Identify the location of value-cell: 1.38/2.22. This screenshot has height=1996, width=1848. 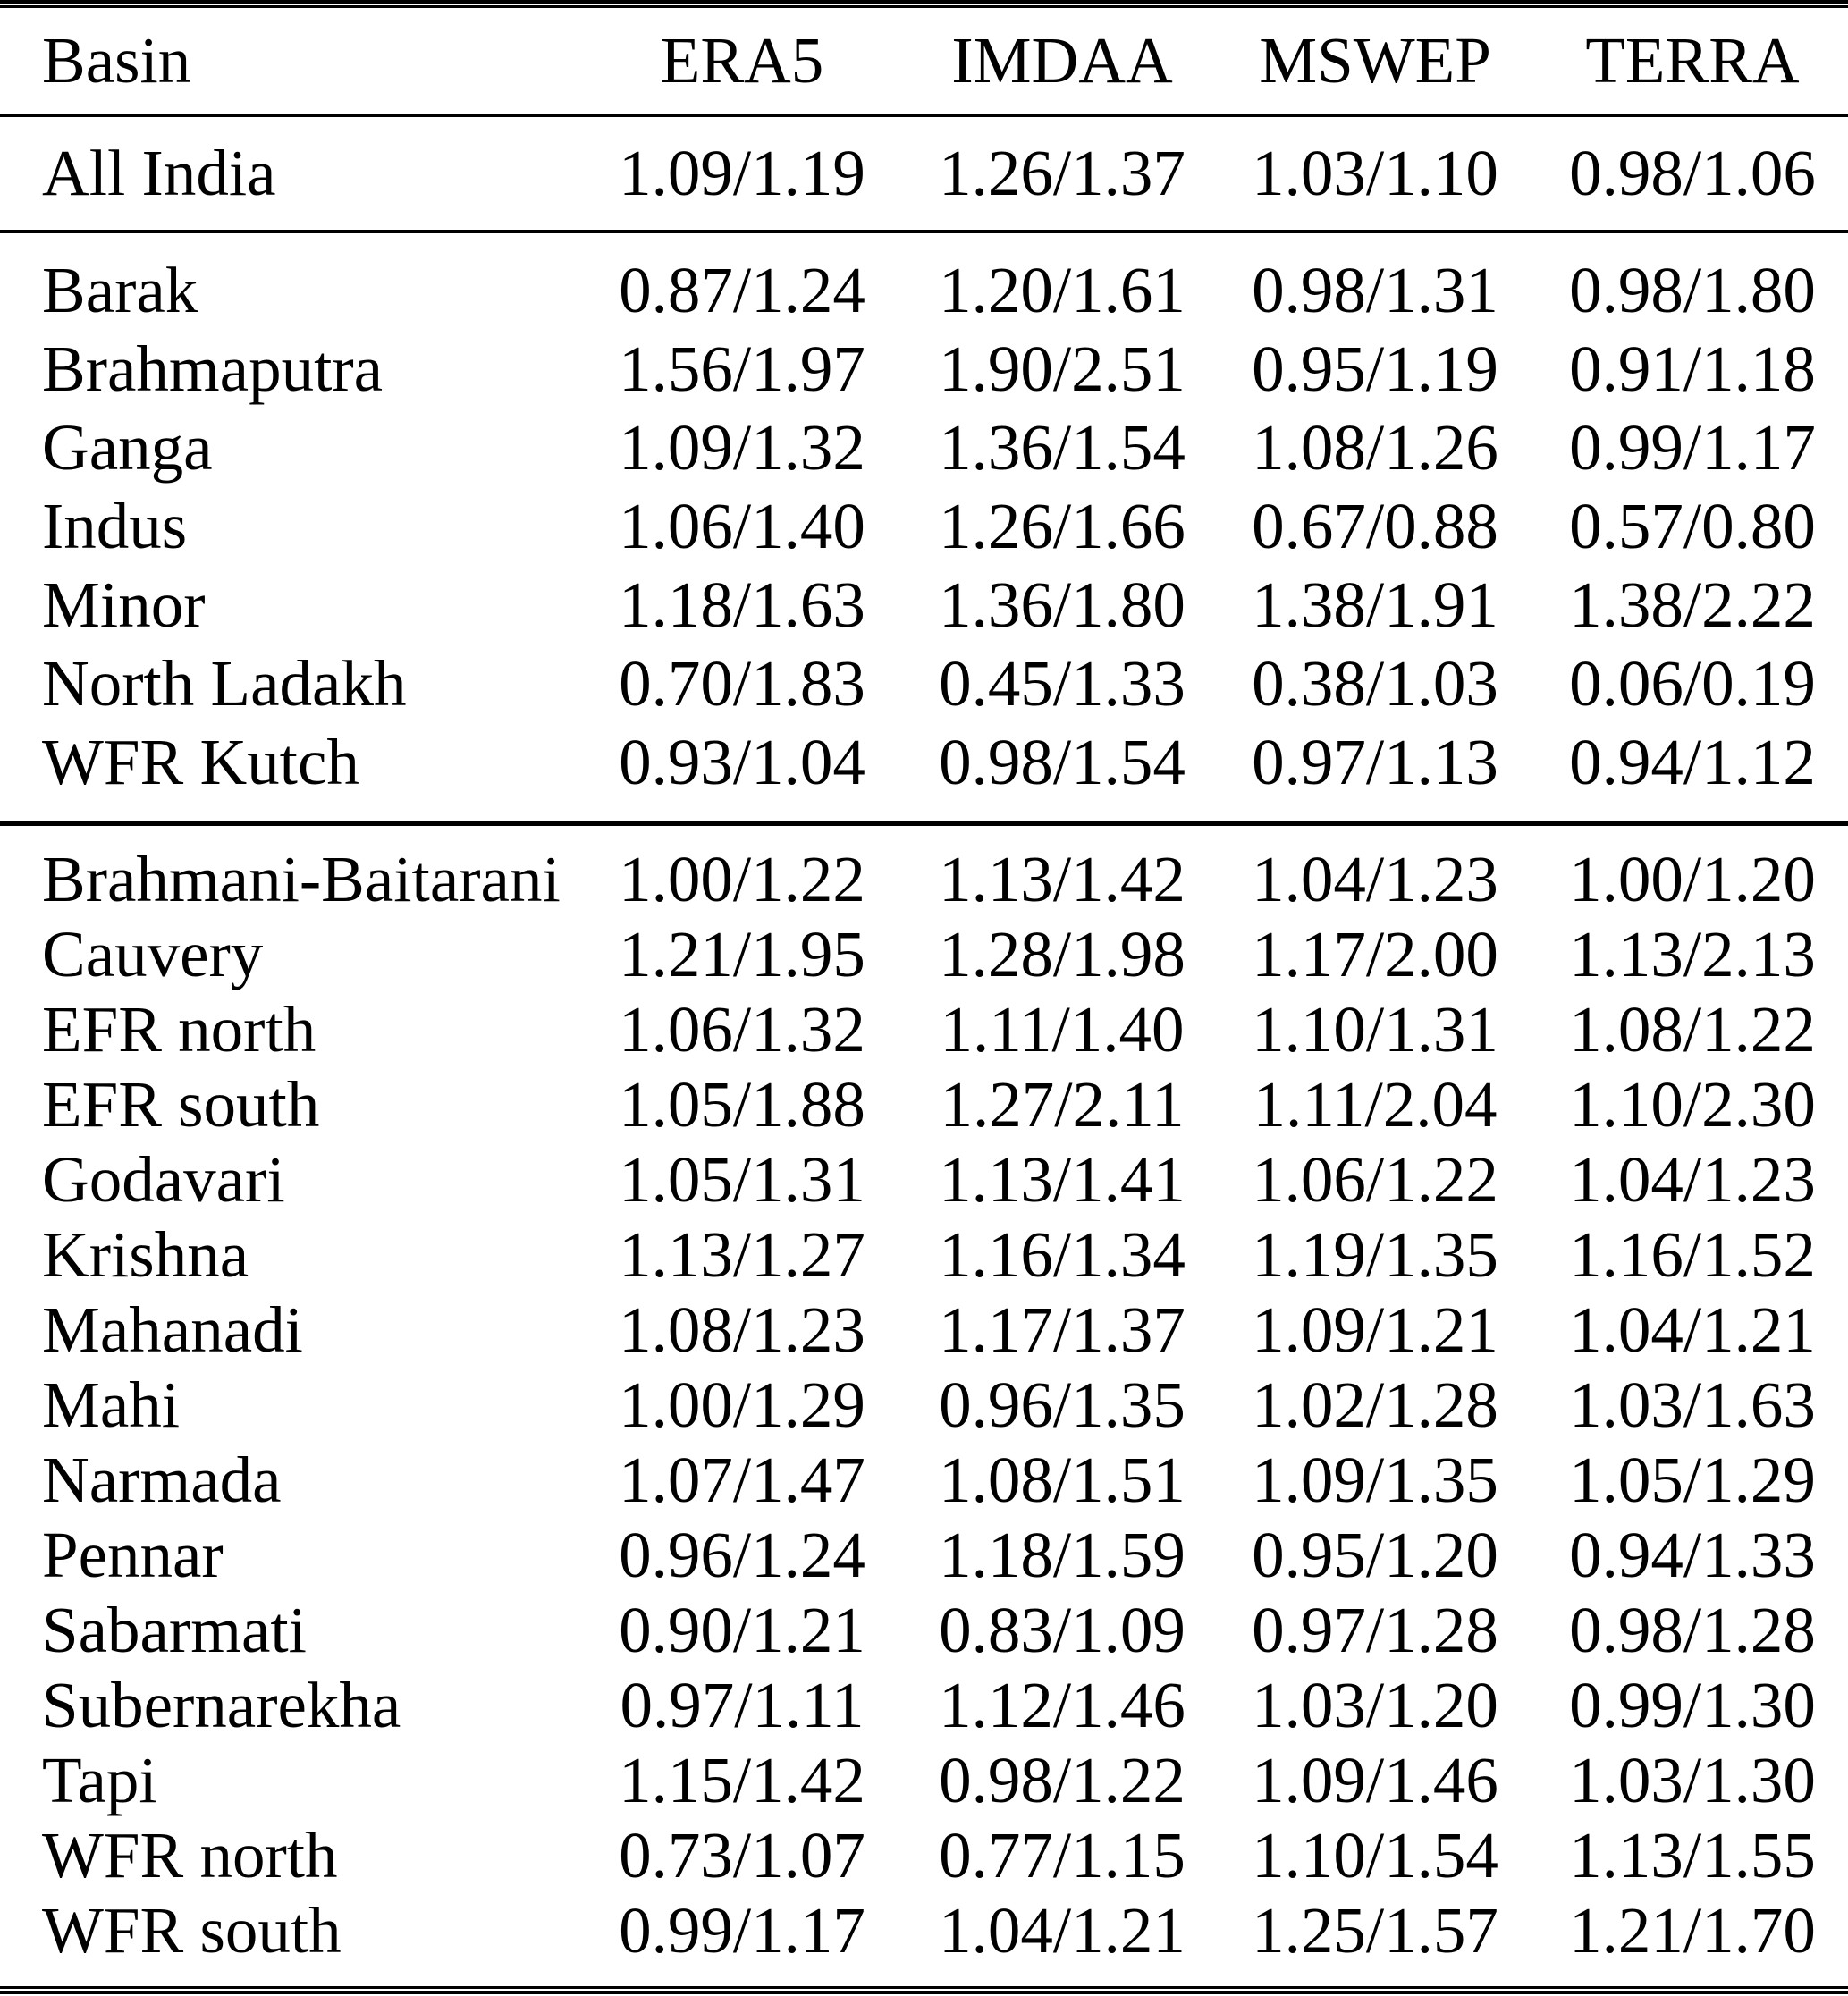
(1692, 604).